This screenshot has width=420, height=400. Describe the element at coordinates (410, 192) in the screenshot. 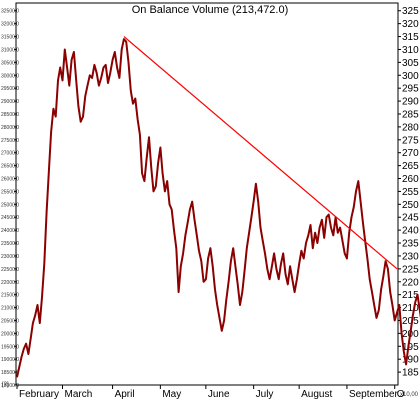

I see `right-tick-label: 255` at that location.